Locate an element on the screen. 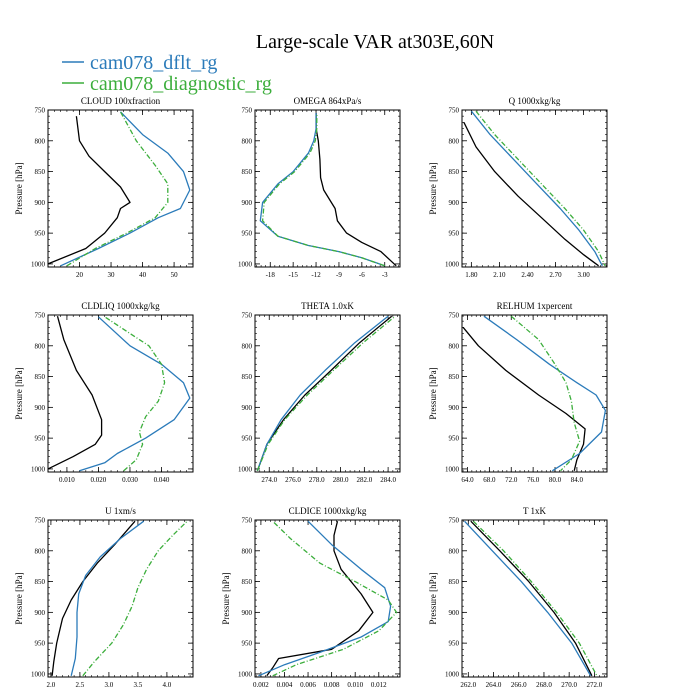 The image size is (700, 700). legend-label-dflt: cam078_dflt_rg is located at coordinates (153, 63).